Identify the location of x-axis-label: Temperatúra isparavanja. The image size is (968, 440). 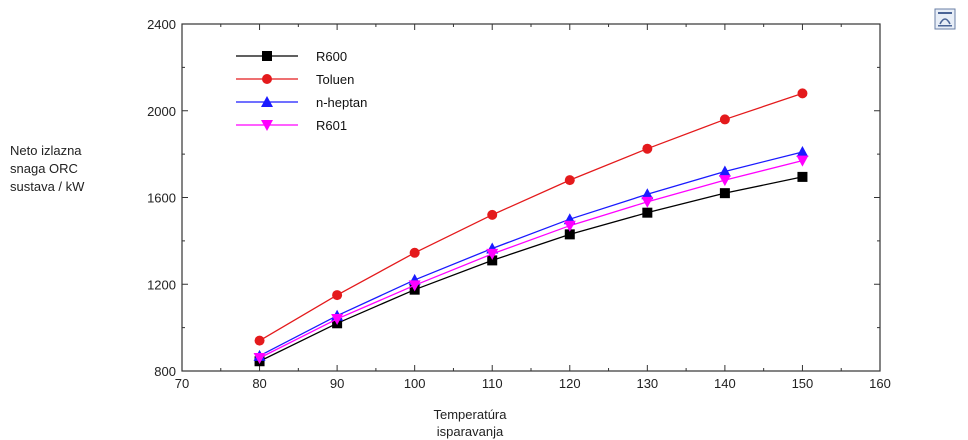
(470, 423).